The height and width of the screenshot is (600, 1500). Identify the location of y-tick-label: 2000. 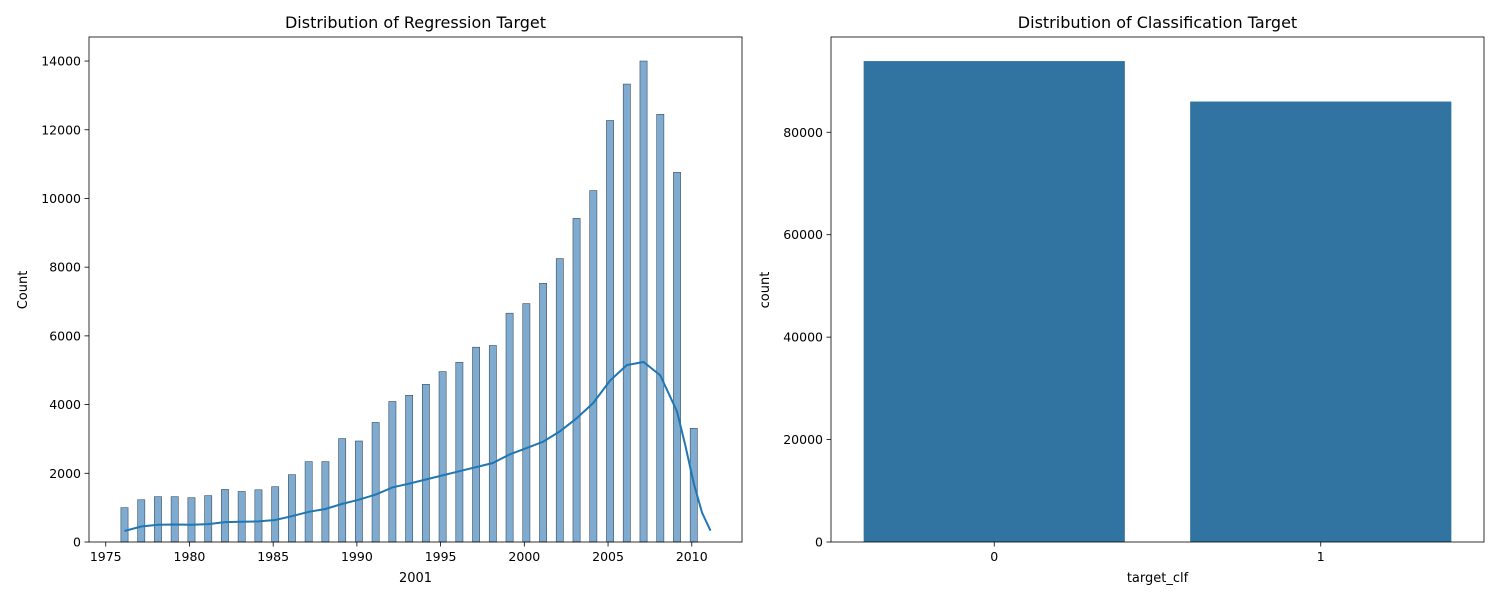
(65, 473).